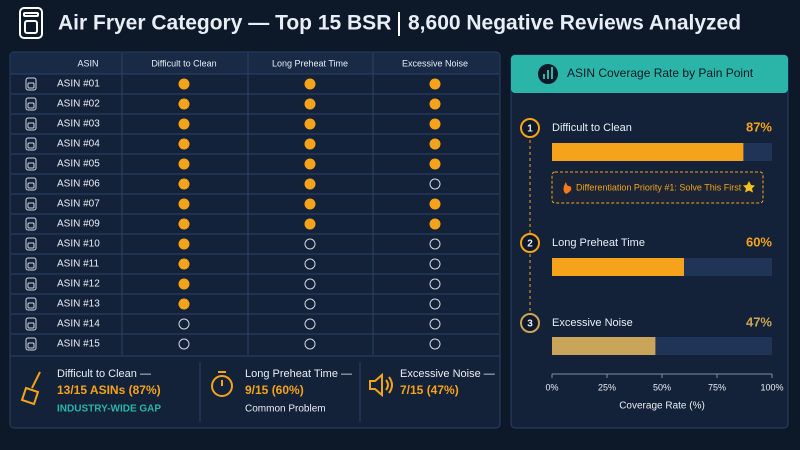 This screenshot has height=450, width=800. Describe the element at coordinates (662, 406) in the screenshot. I see `x-axis-label: Coverage Rate (%)` at that location.